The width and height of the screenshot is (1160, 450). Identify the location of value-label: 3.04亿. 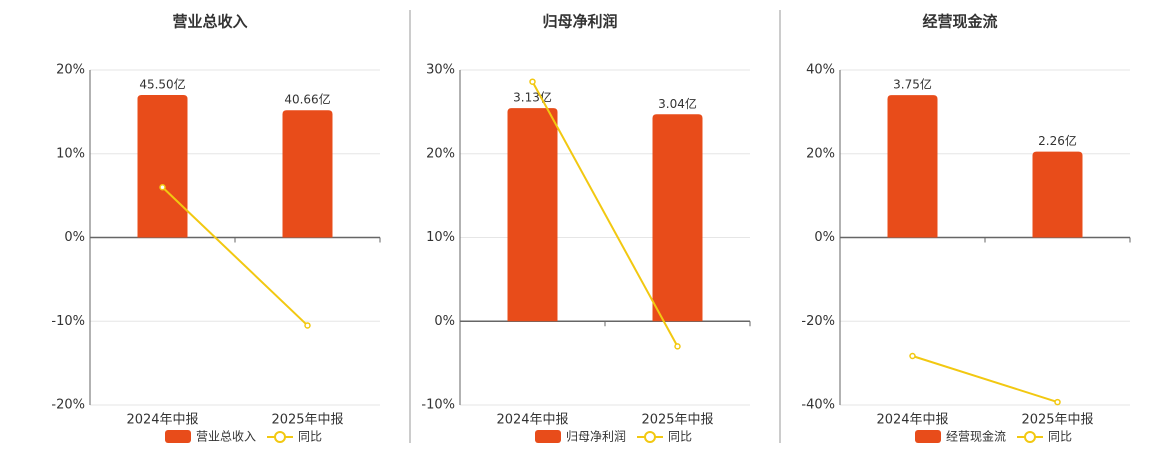
(677, 103).